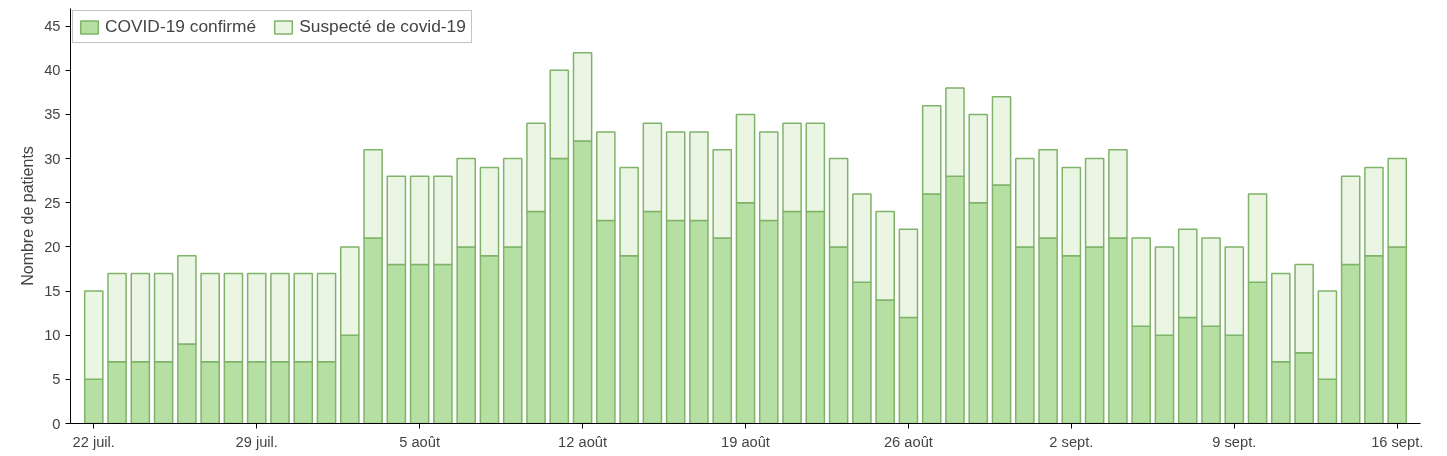  Describe the element at coordinates (52, 158) in the screenshot. I see `y-tick-label: 30` at that location.